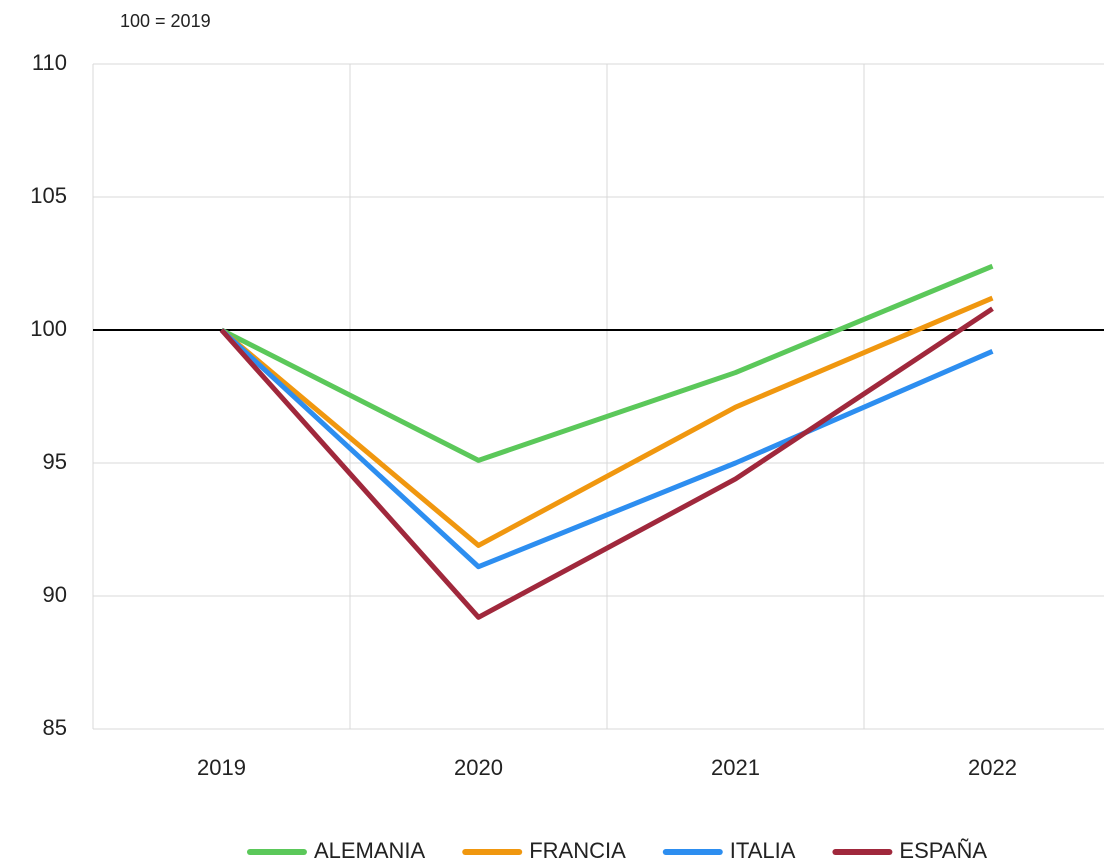 The image size is (1104, 865). I want to click on legend: ALEMANIA FRANCIA ITALIA ESPAÑA, so click(616, 850).